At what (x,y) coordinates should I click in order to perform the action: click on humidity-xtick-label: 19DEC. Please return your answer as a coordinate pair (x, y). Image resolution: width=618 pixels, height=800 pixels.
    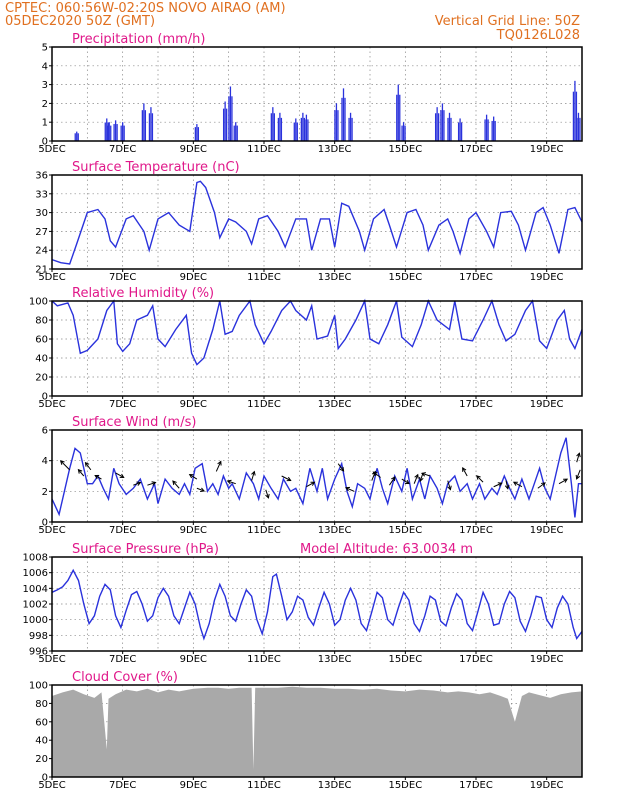
    Looking at the image, I should click on (547, 404).